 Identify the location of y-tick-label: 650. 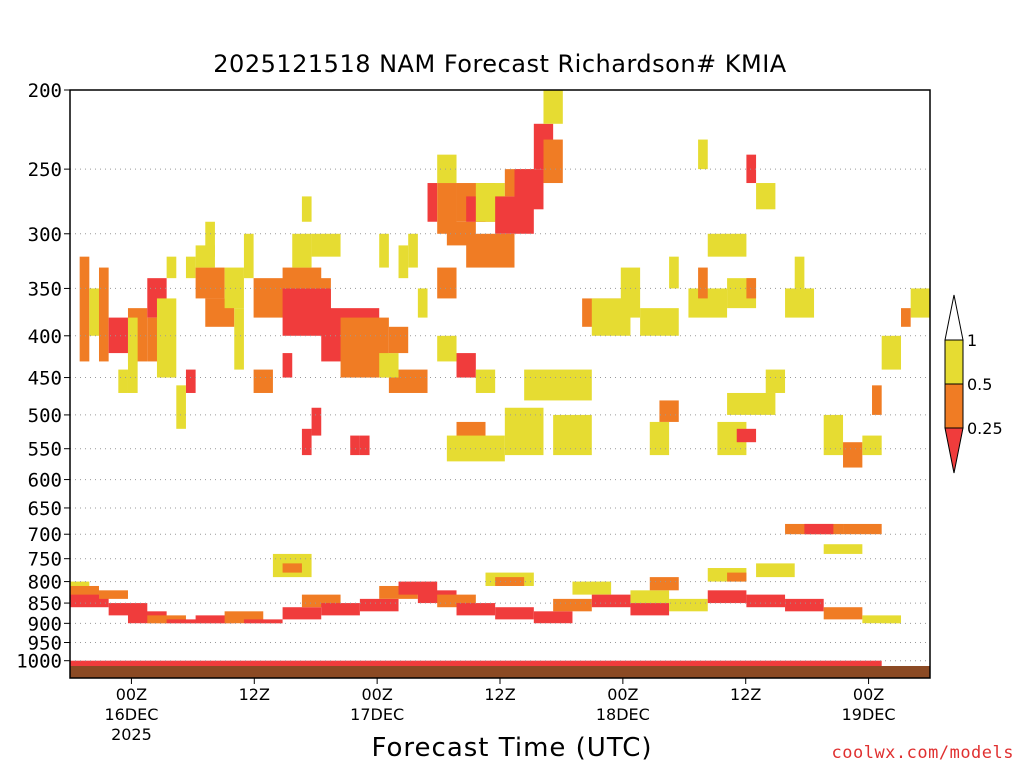
(45, 509).